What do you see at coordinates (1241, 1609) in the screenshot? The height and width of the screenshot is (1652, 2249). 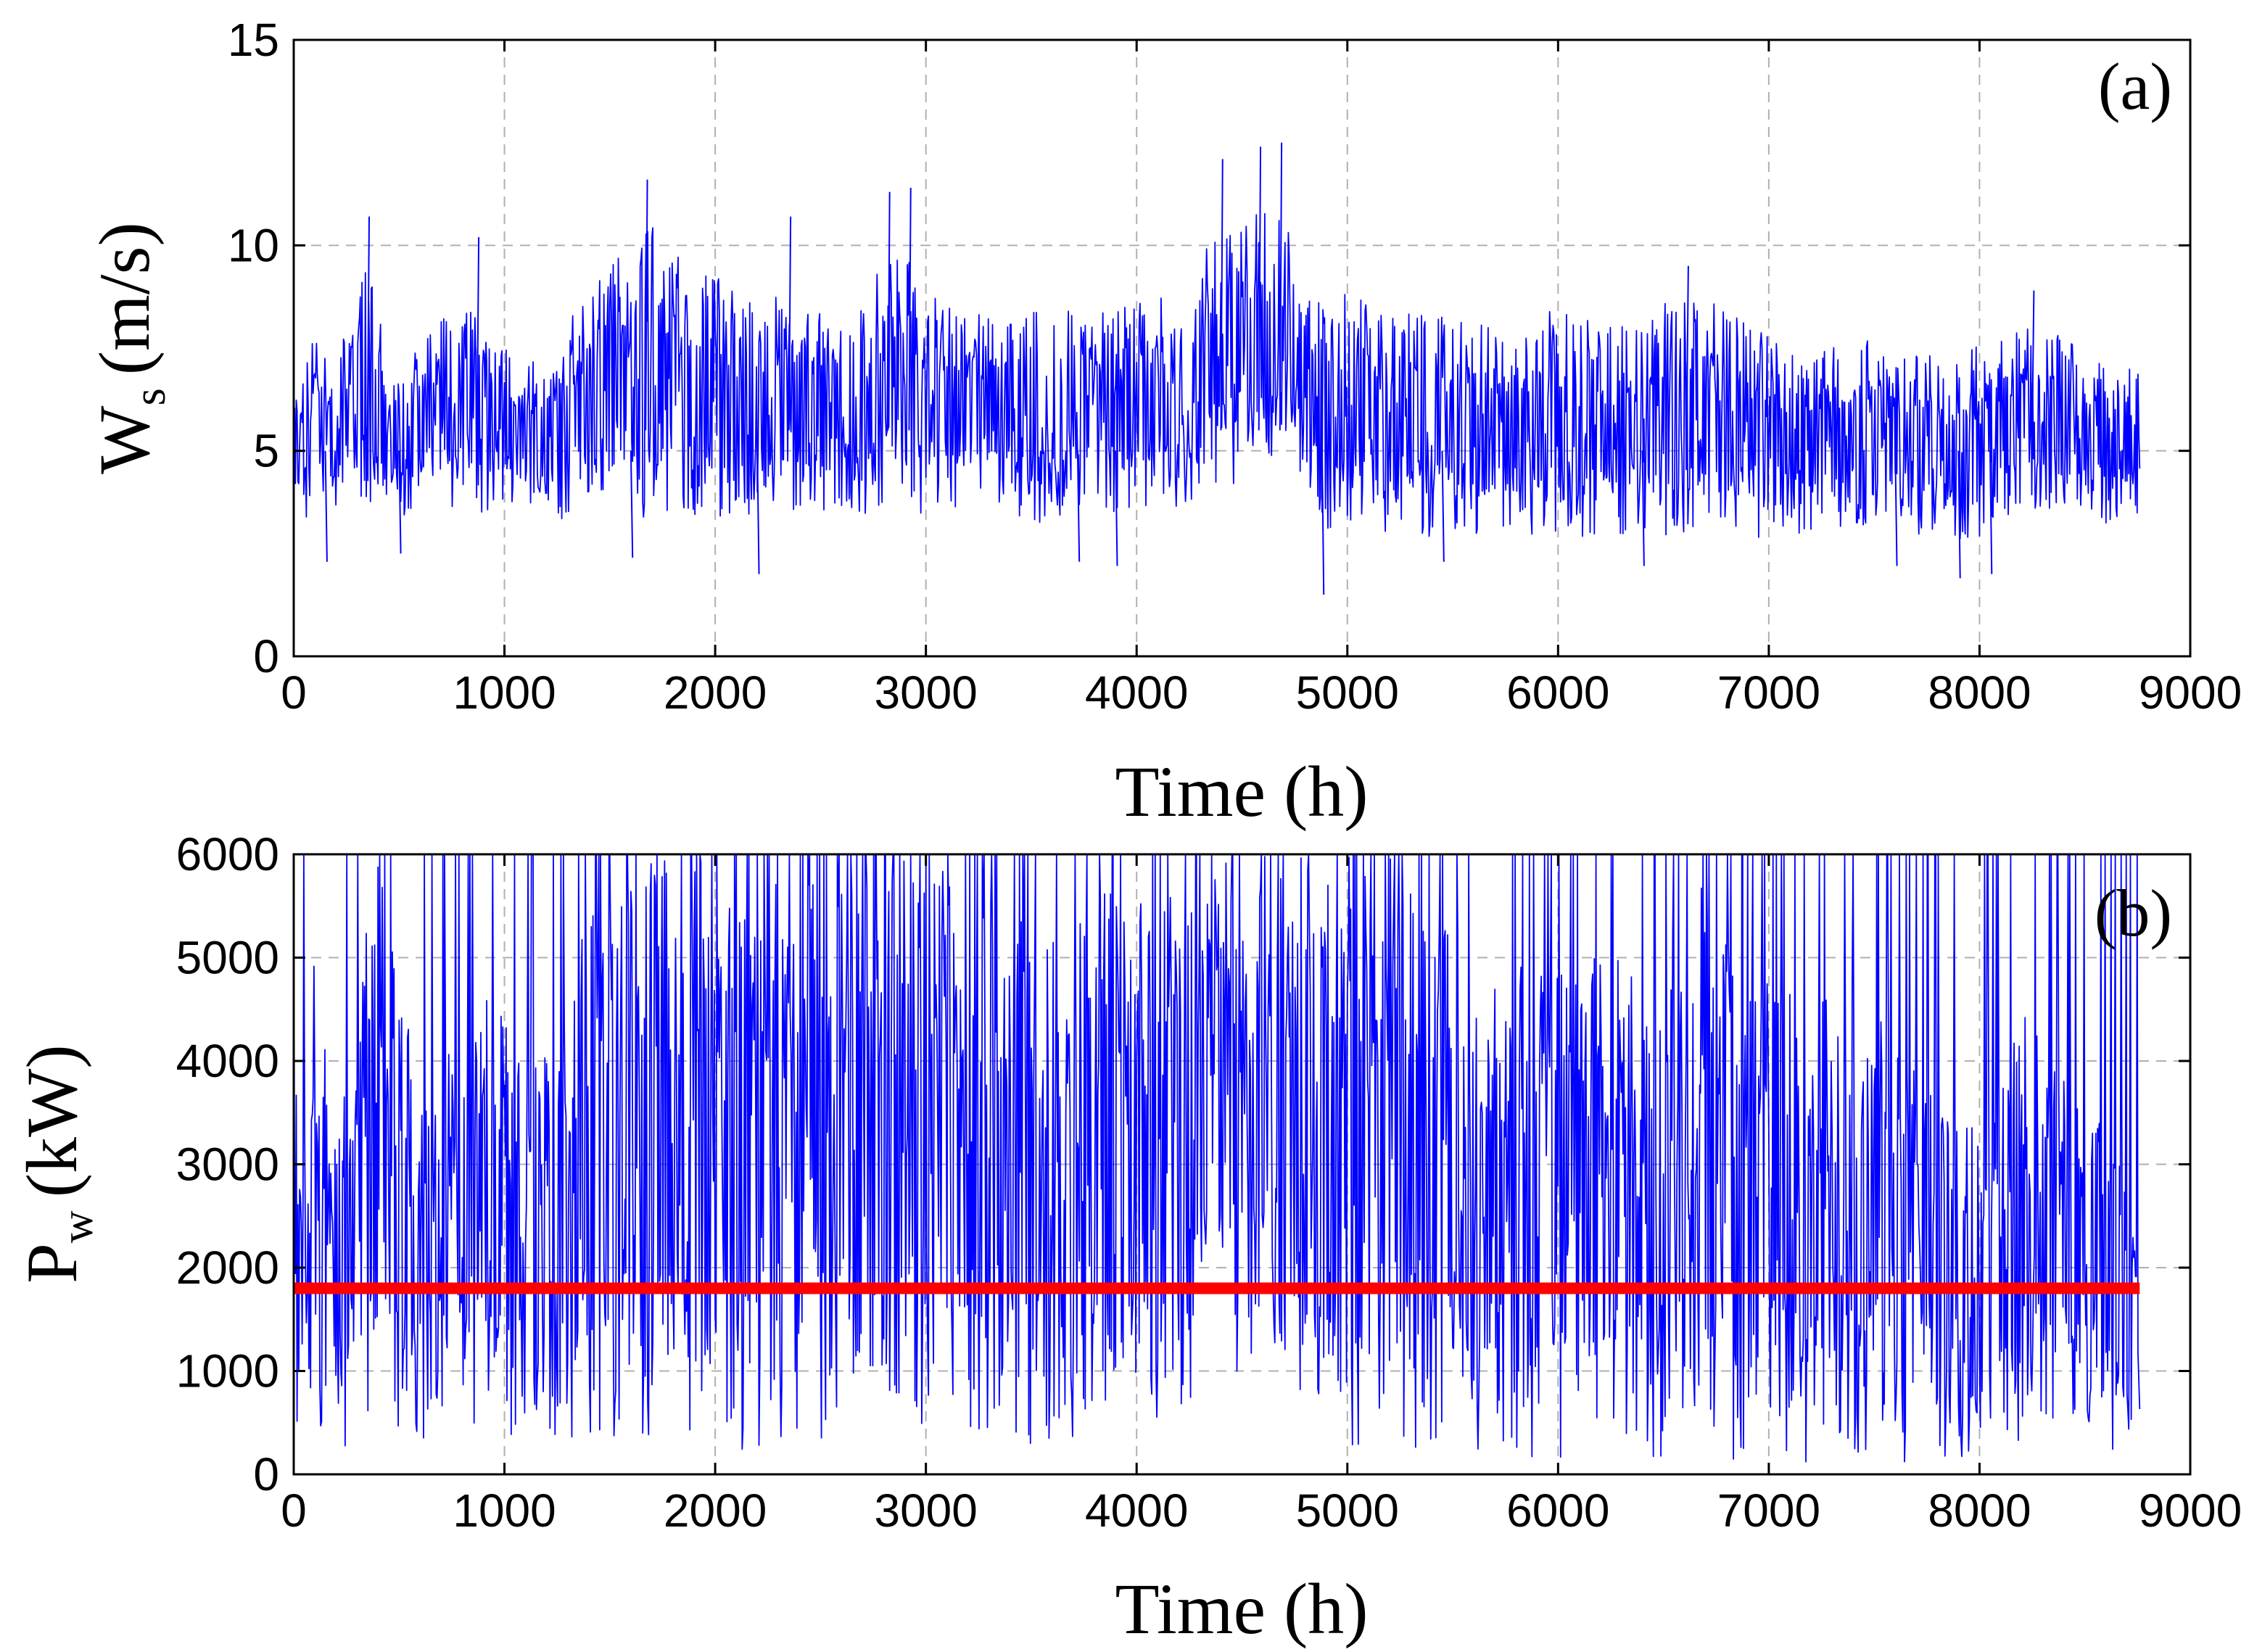 I see `panel-b-x-axis-label: Time (h)` at bounding box center [1241, 1609].